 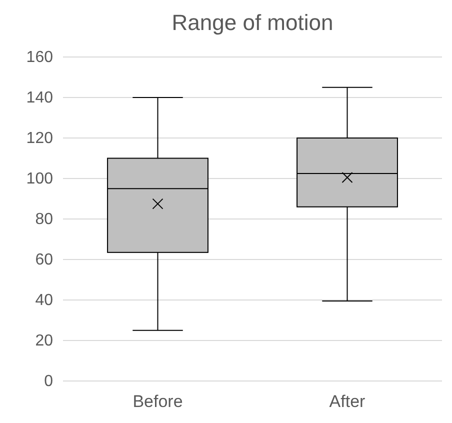 What do you see at coordinates (44, 219) in the screenshot?
I see `y-tick-label: 80` at bounding box center [44, 219].